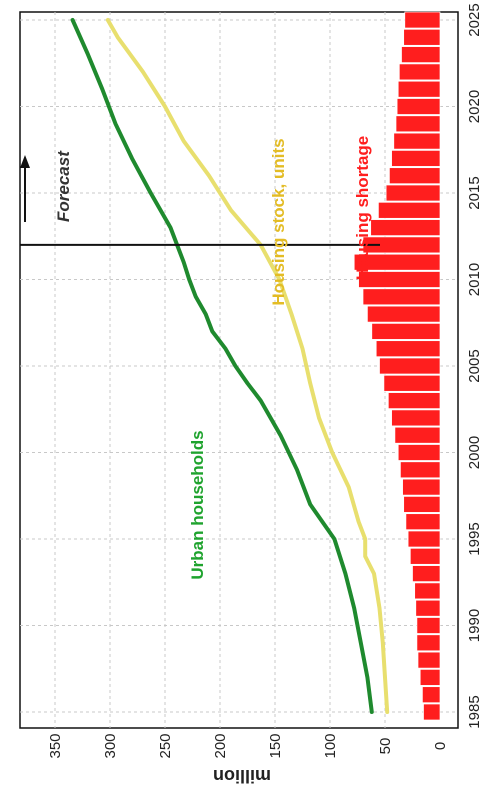  Describe the element at coordinates (474, 106) in the screenshot. I see `year-tick-label: 2020` at that location.